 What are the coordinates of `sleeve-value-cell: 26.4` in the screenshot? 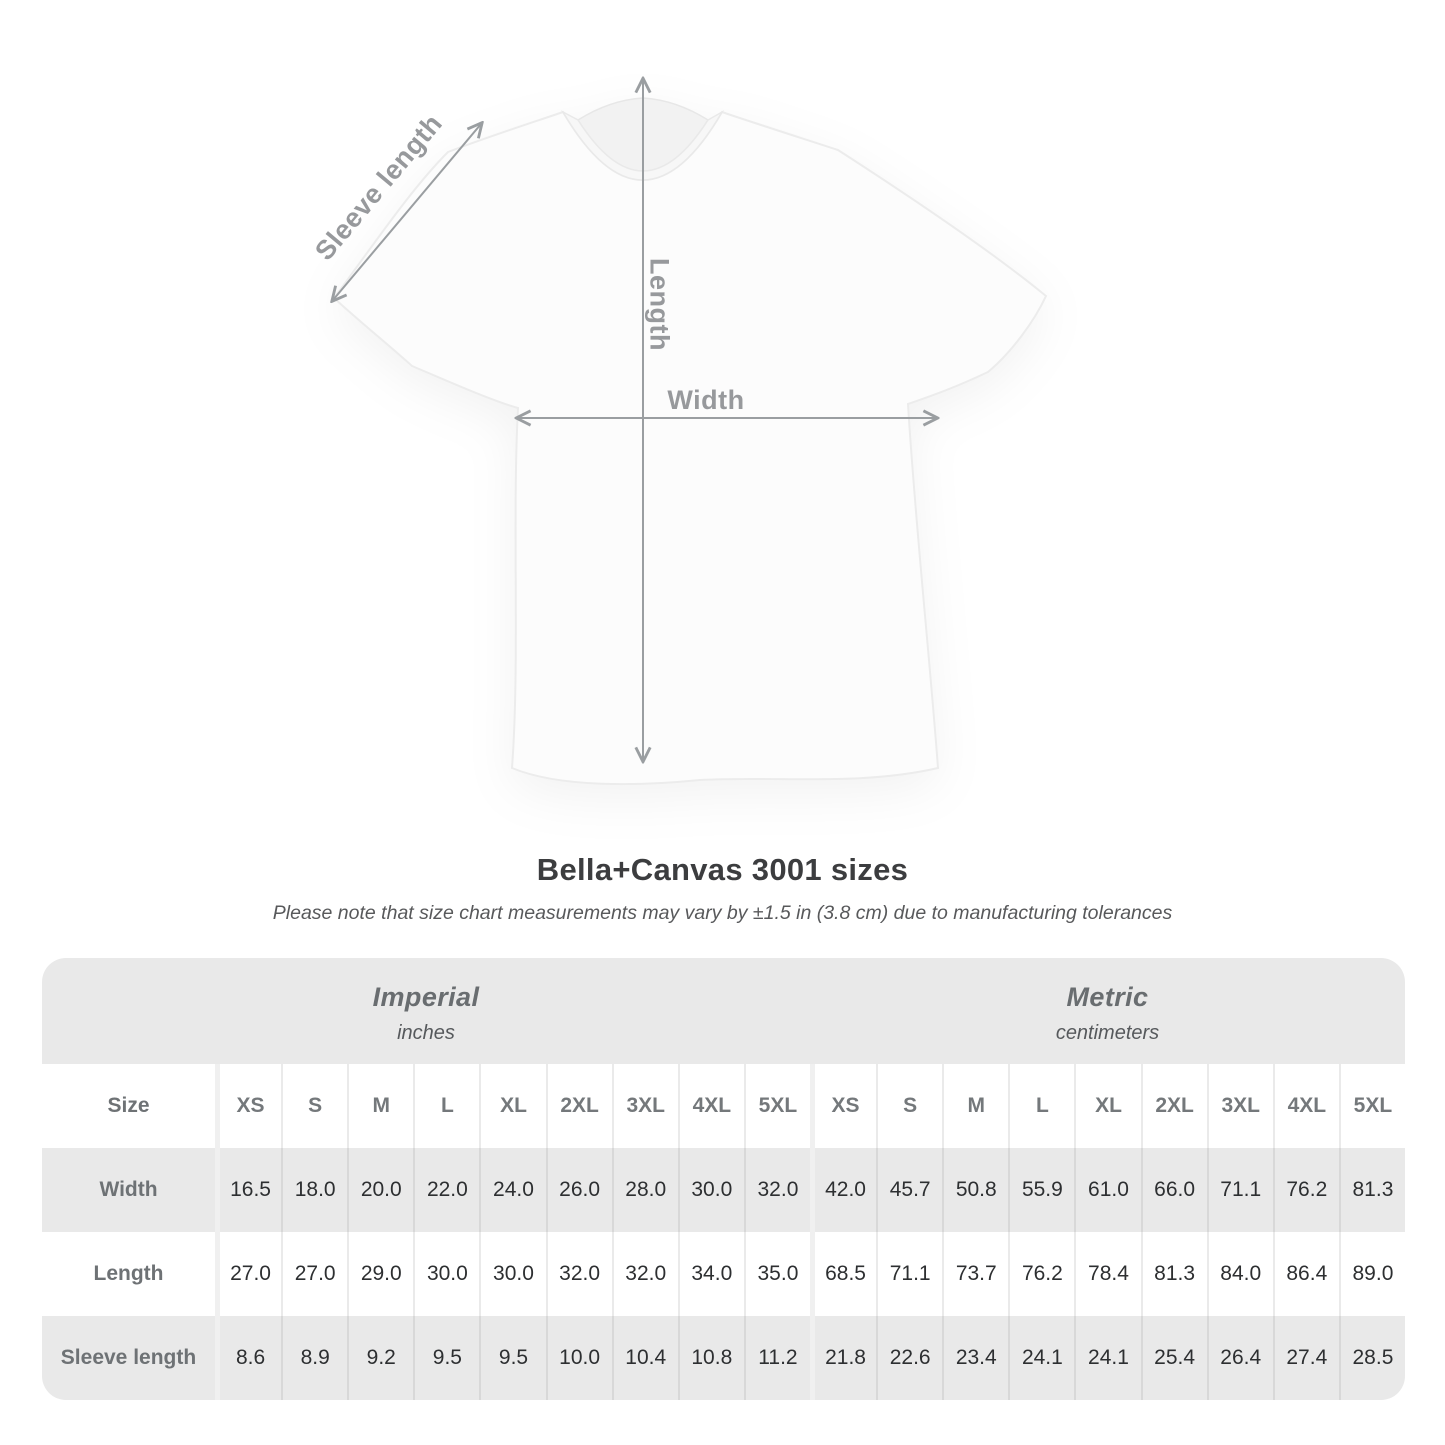 It's located at (1239, 1358).